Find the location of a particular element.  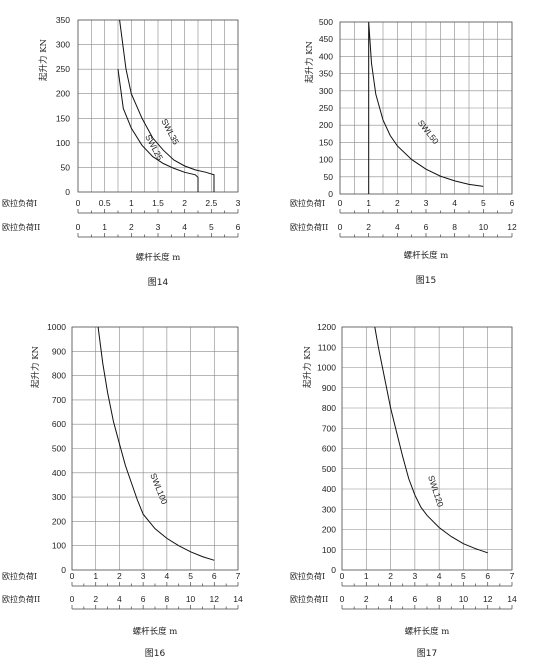

y-tick-label: 1000 is located at coordinates (326, 368).